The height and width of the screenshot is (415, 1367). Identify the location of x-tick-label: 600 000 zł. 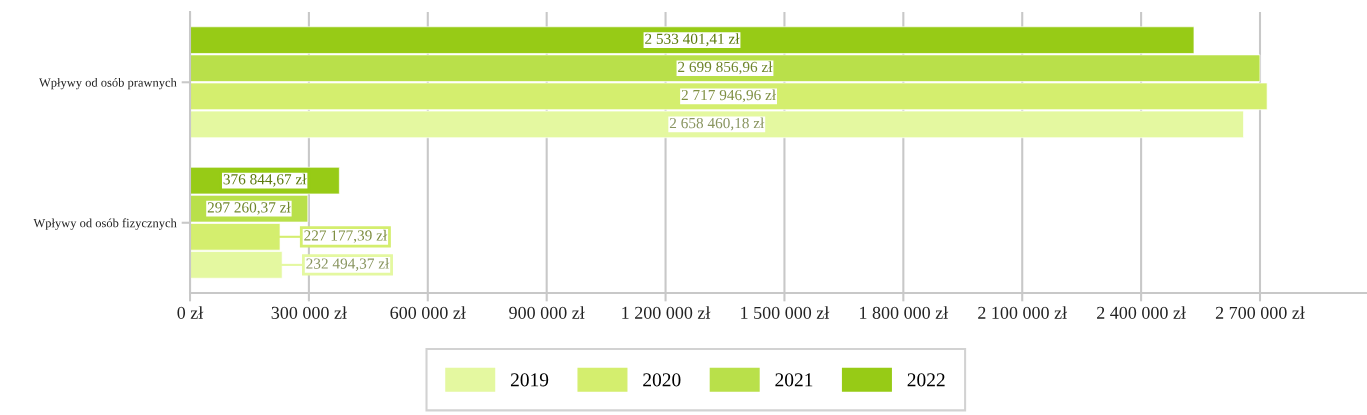
(428, 312).